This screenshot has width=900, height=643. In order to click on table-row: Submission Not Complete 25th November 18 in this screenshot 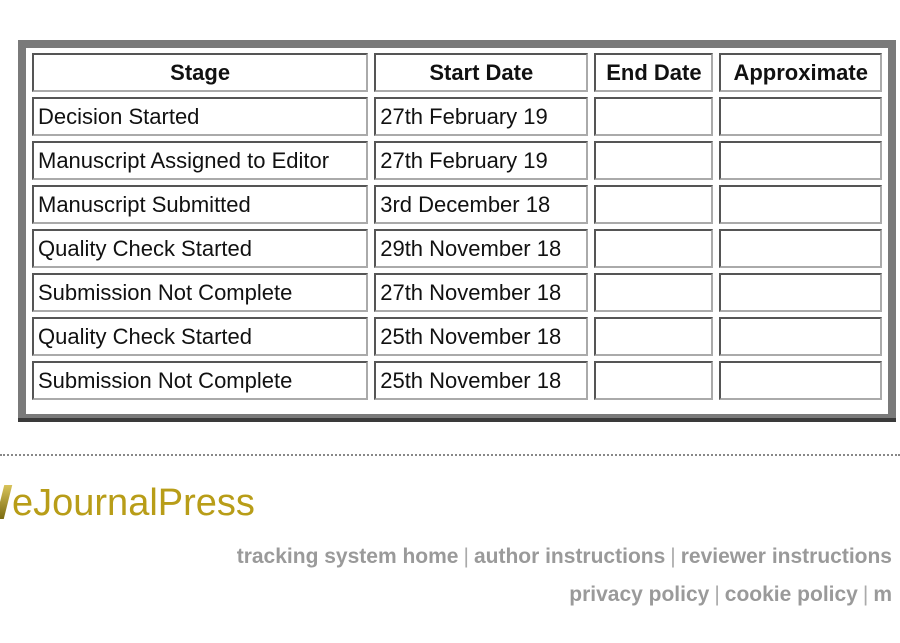, I will do `click(457, 380)`.